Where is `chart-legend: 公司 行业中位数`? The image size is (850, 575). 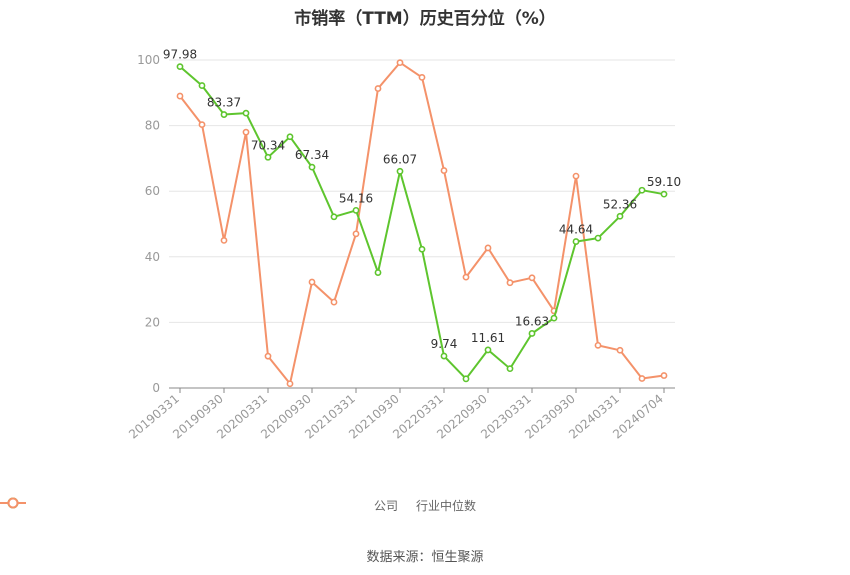
chart-legend: 公司 行业中位数 is located at coordinates (425, 505).